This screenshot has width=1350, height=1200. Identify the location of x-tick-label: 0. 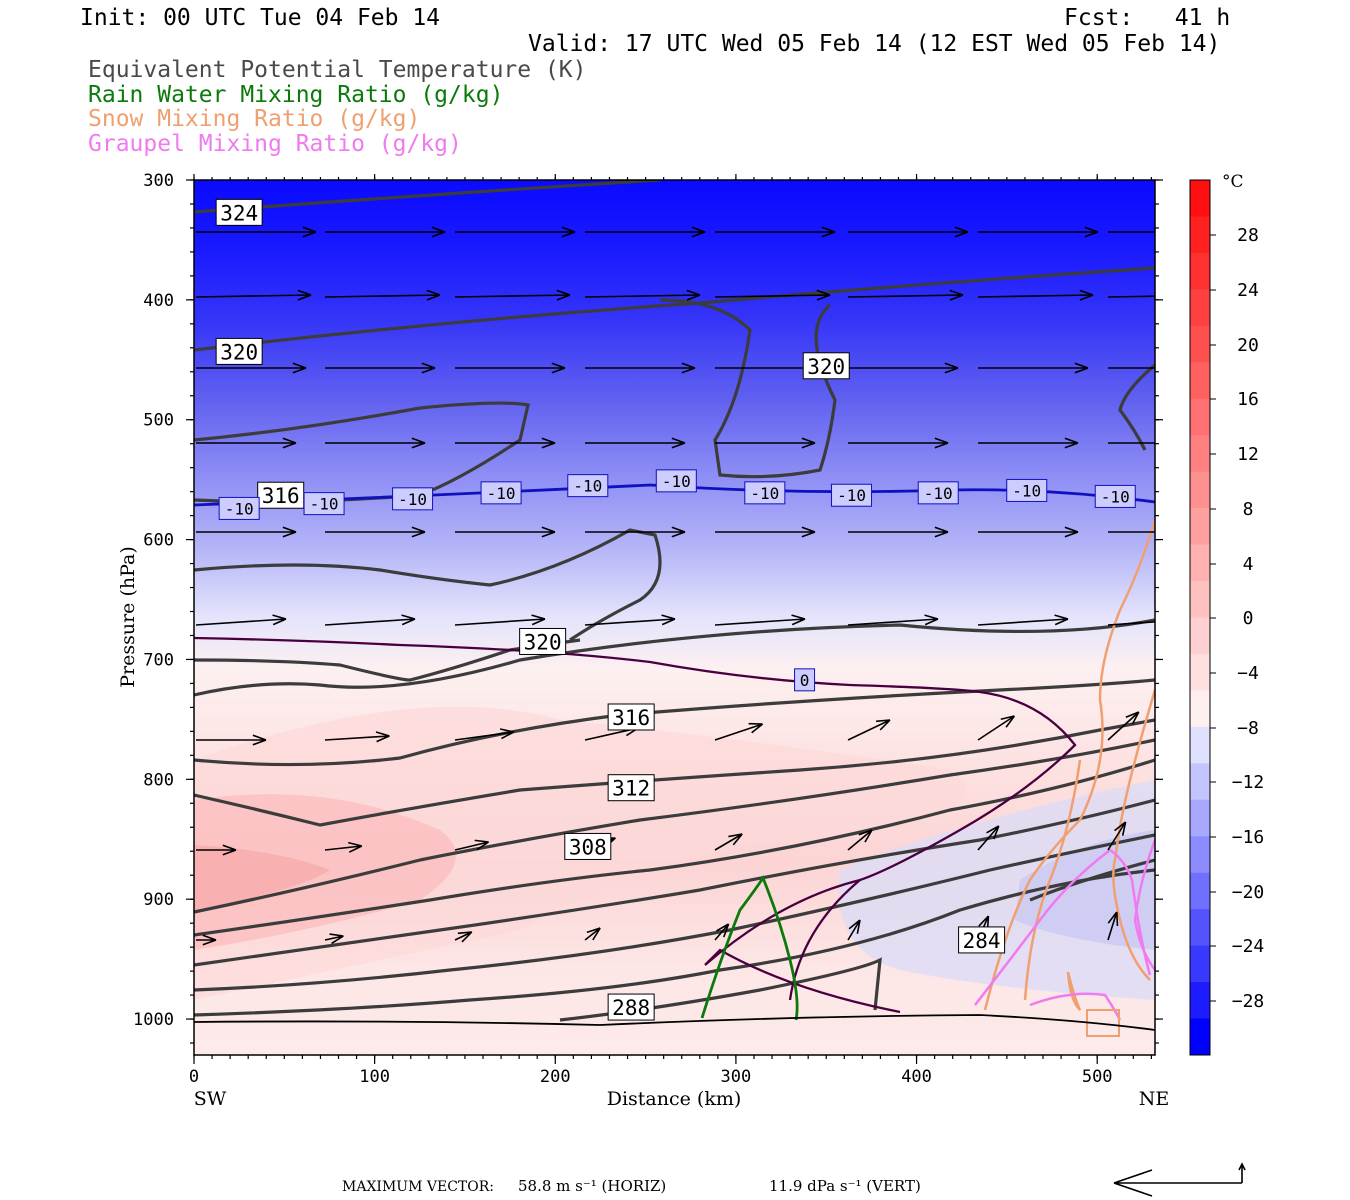
(194, 1077).